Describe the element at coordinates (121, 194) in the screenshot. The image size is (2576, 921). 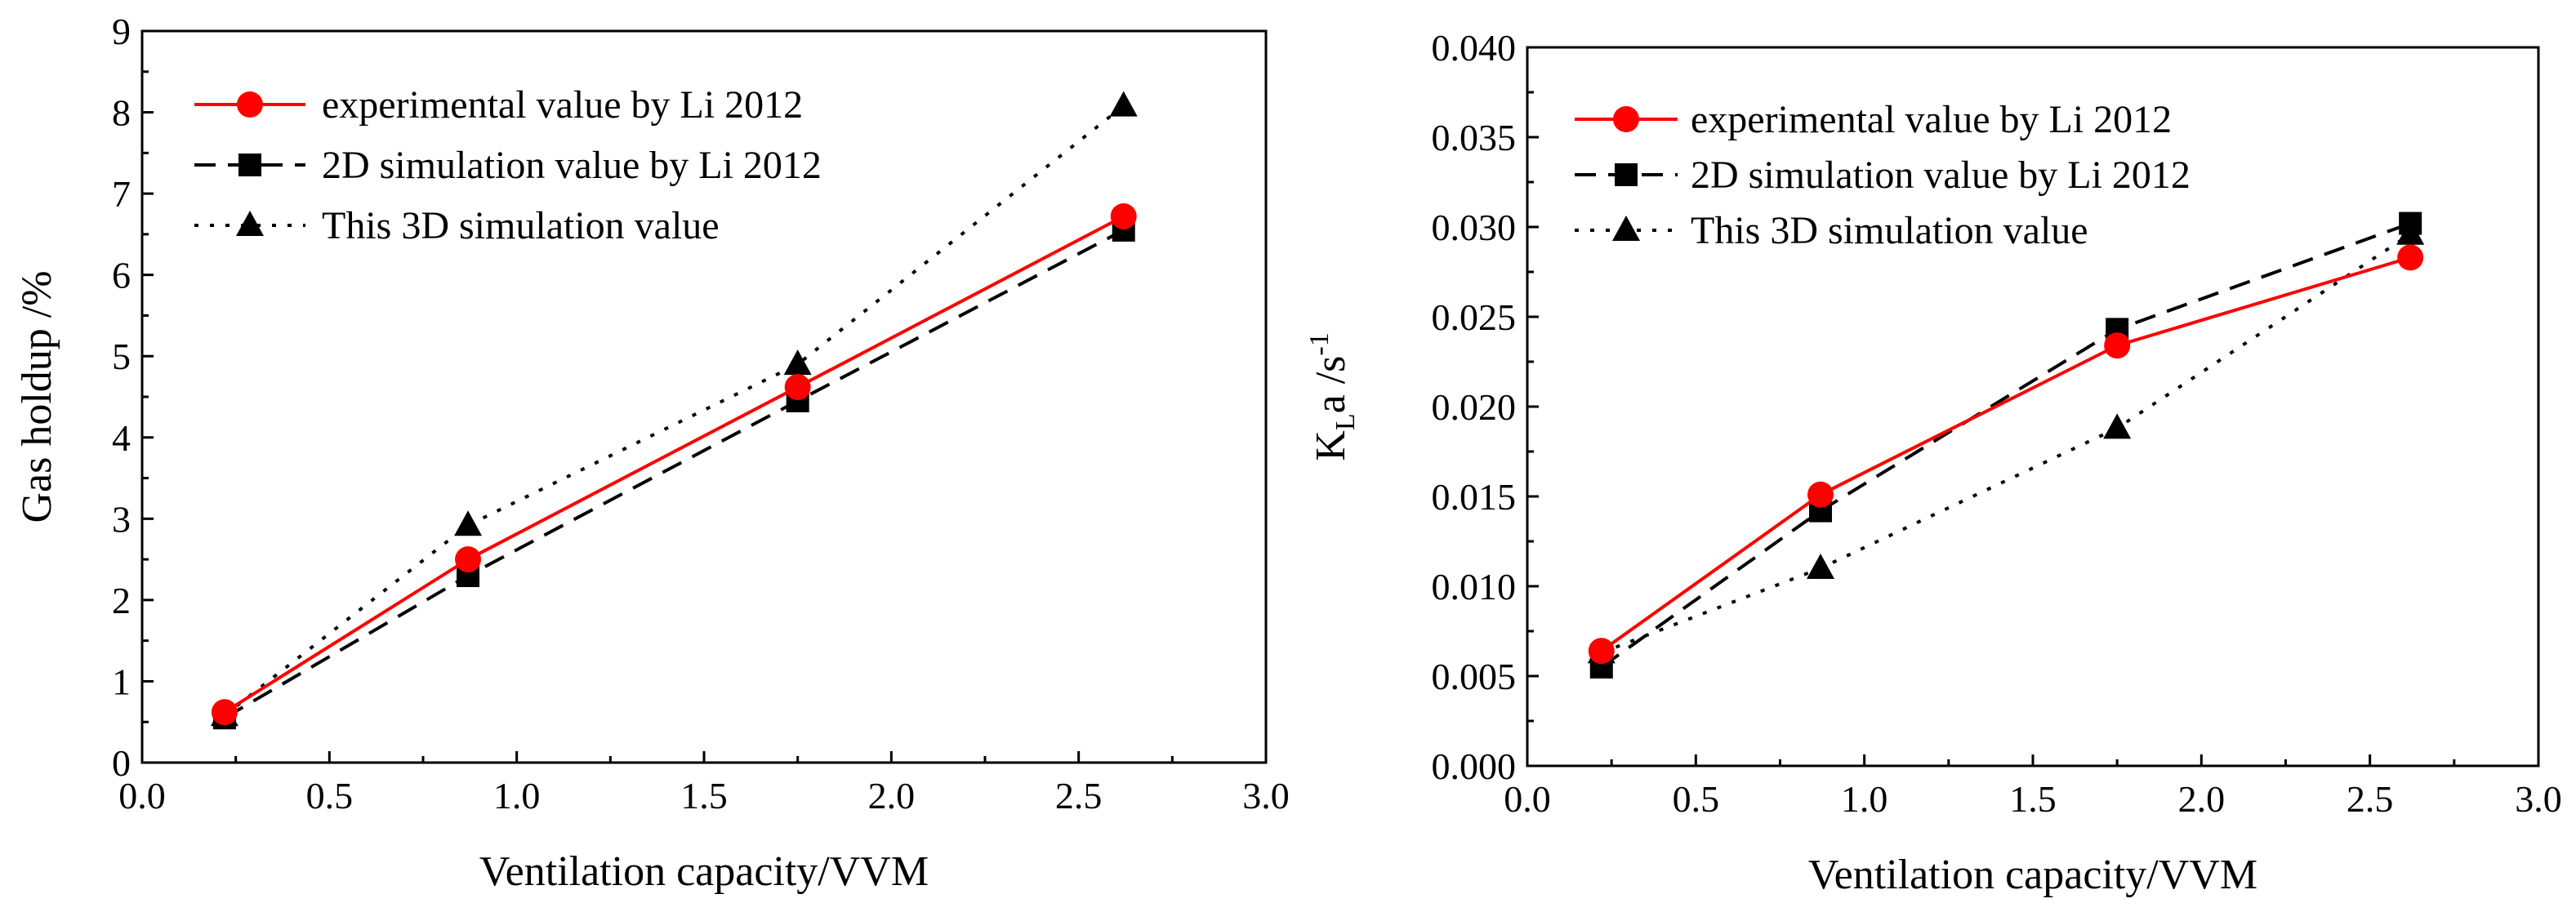
I see `y-tick-label: 7` at that location.